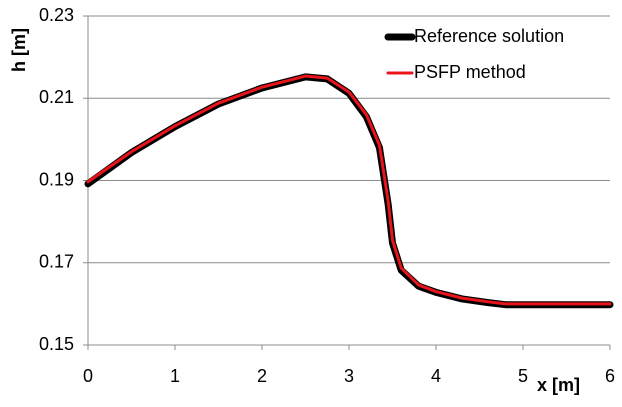 The image size is (622, 407). I want to click on y-axis-label: h [m], so click(19, 50).